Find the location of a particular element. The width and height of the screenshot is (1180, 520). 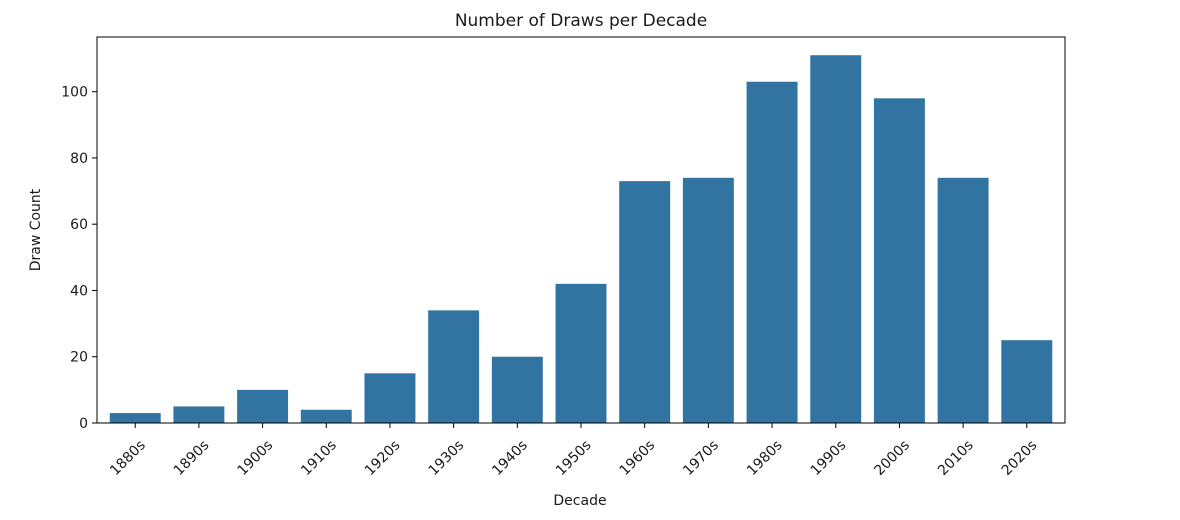

x-tick-label-1980s: 1980s is located at coordinates (765, 458).